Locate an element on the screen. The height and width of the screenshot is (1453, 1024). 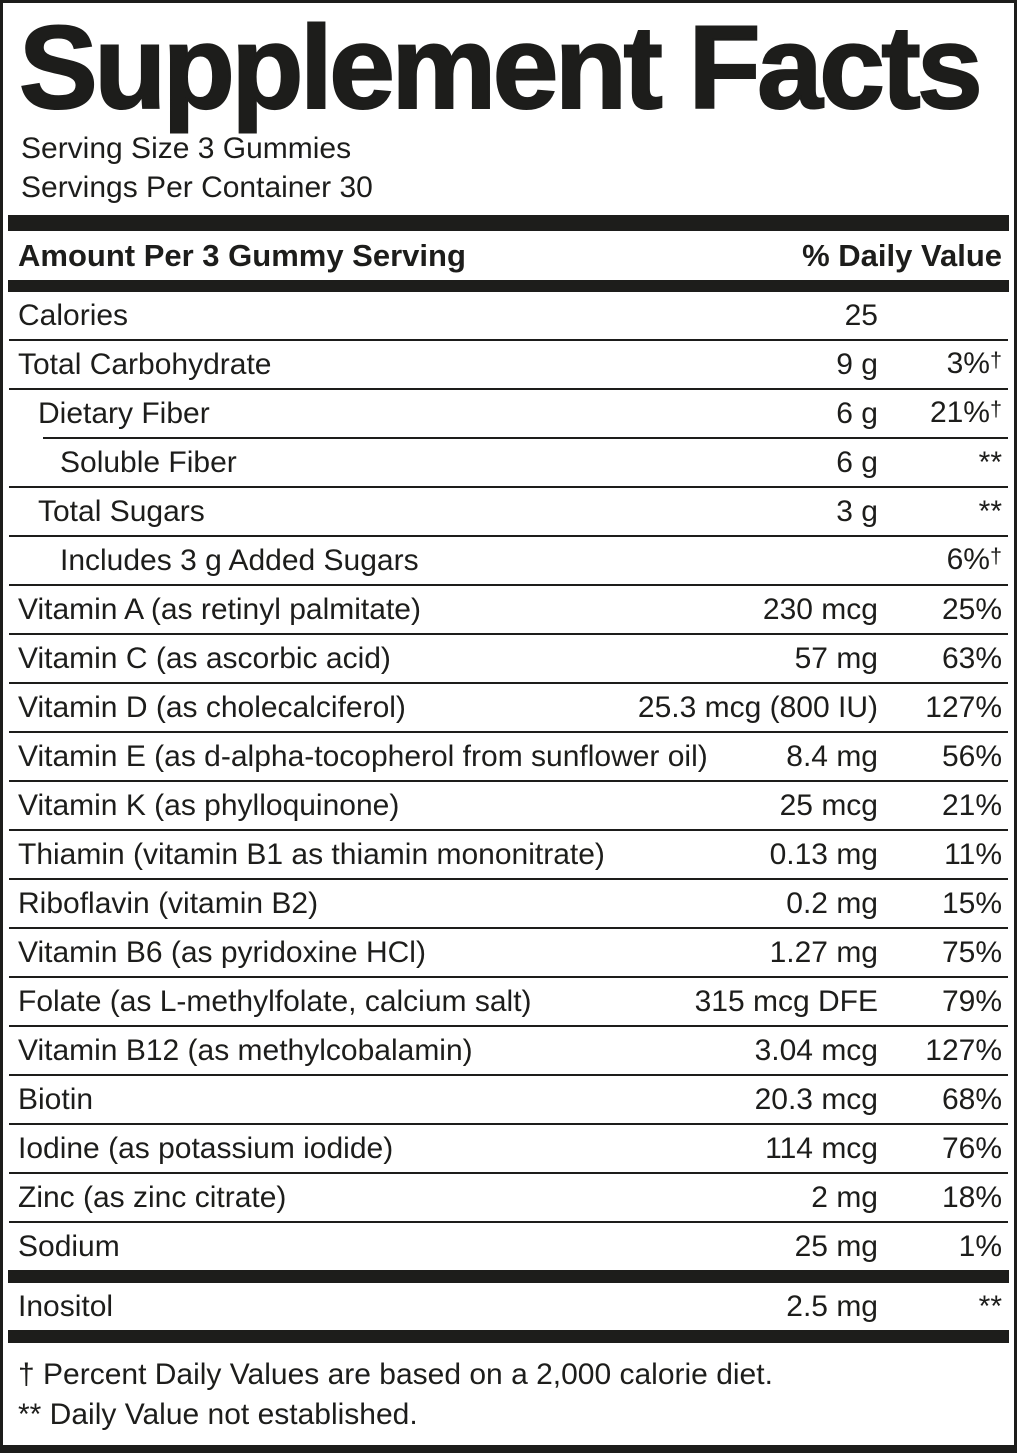
daily-value-text: 56% is located at coordinates (971, 756).